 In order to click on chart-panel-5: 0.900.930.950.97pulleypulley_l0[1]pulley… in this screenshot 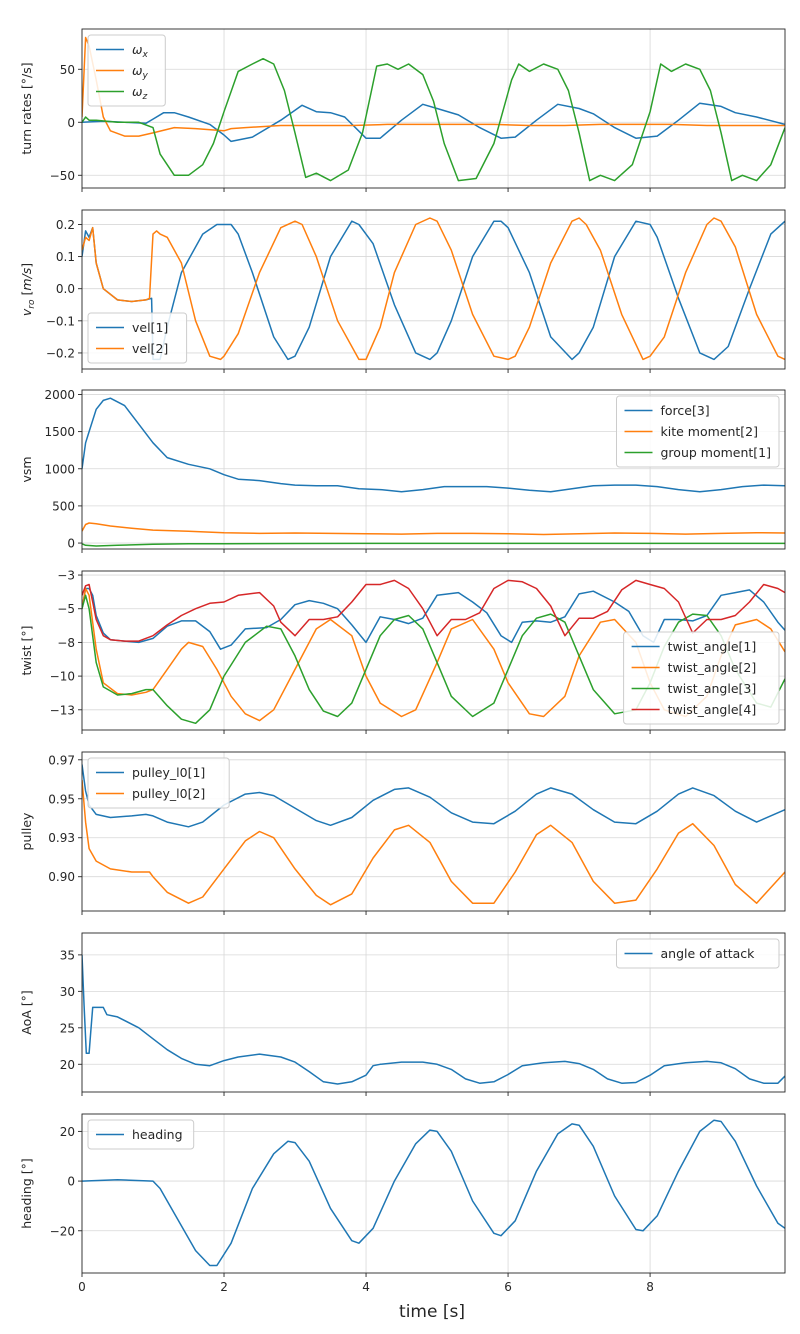, I will do `click(402, 833)`.